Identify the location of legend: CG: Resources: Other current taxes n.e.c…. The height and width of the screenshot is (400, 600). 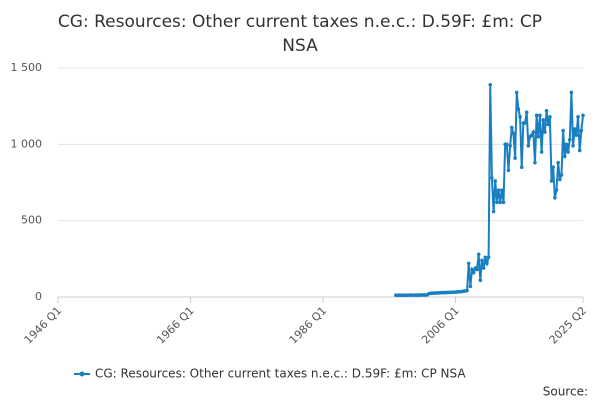
(270, 374).